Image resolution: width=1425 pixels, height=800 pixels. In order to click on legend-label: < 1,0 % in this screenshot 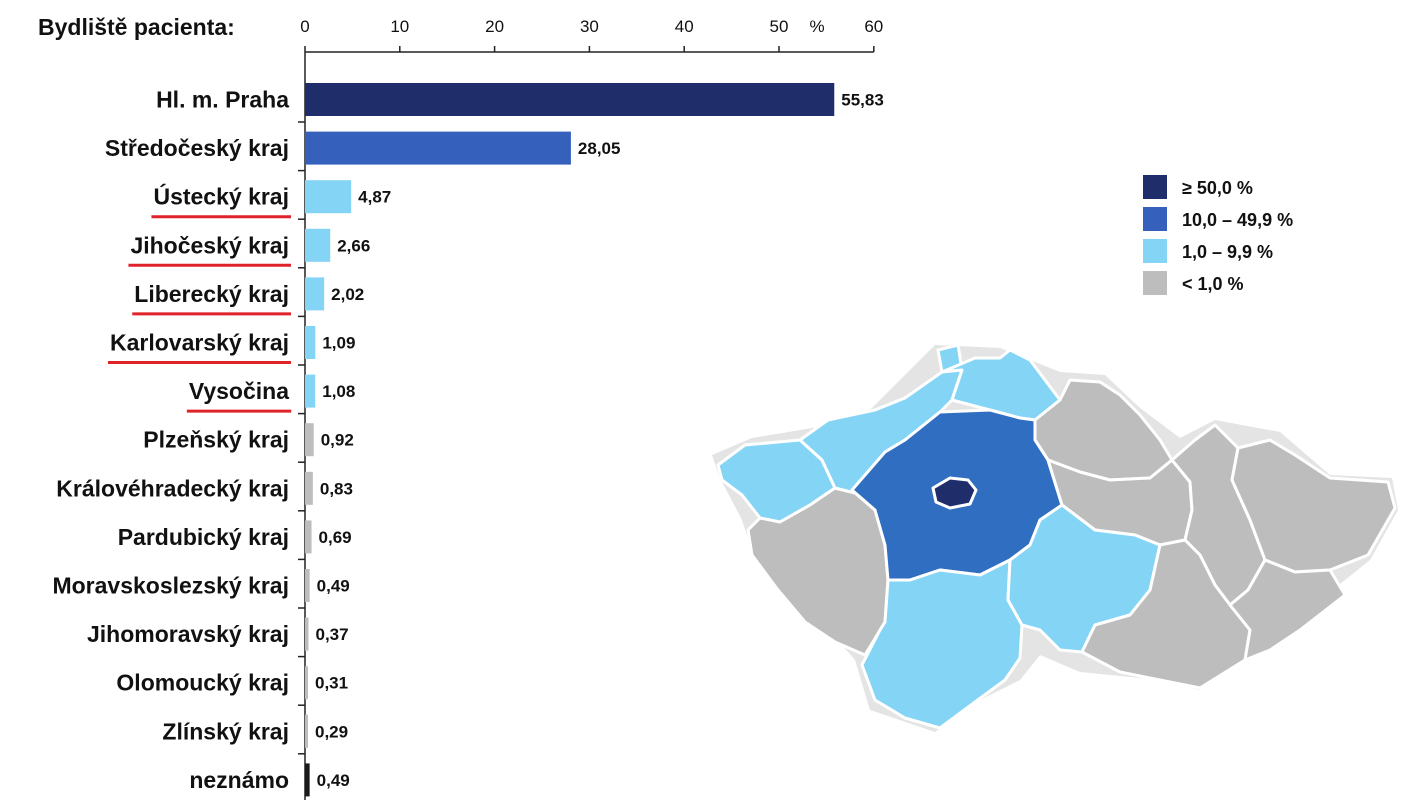, I will do `click(1213, 284)`.